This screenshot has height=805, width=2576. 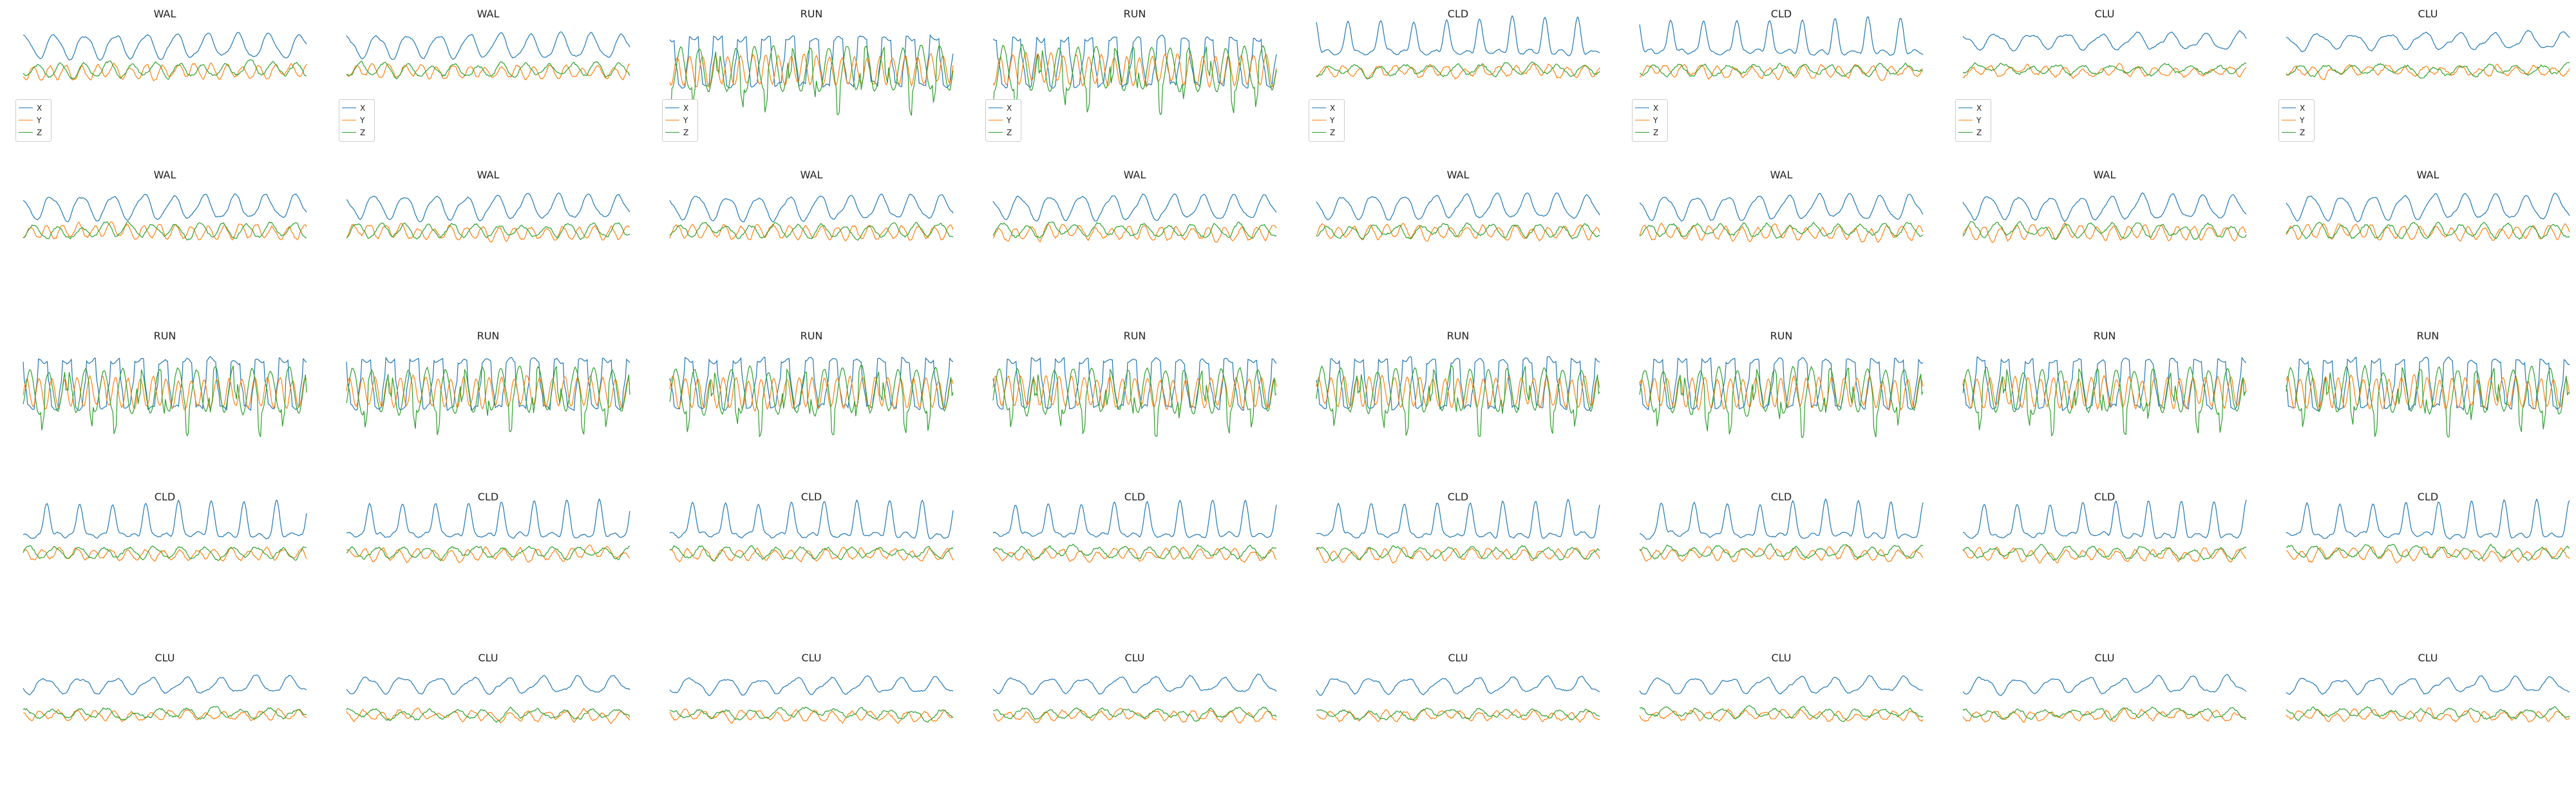 I want to click on subplot-r4-c3: CLU, so click(x=1134, y=716).